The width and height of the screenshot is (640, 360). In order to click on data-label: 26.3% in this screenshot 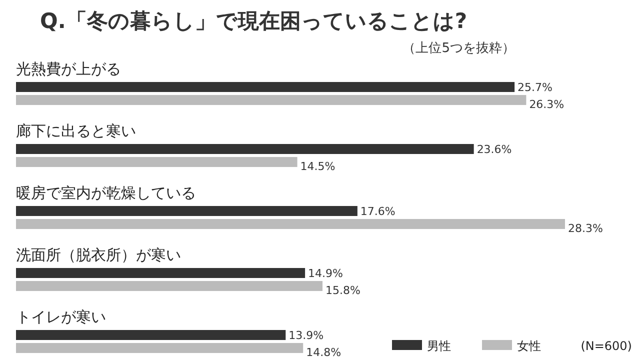, I will do `click(546, 104)`.